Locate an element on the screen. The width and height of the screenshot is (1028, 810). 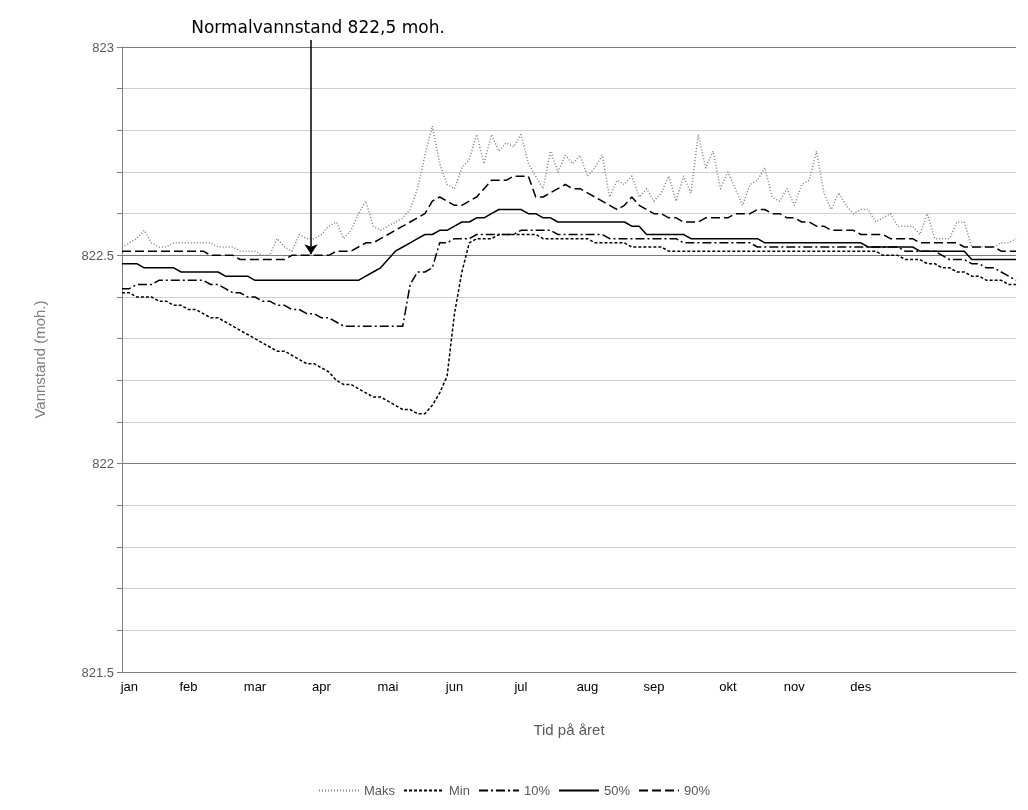
y-tick-label: 823 is located at coordinates (103, 47).